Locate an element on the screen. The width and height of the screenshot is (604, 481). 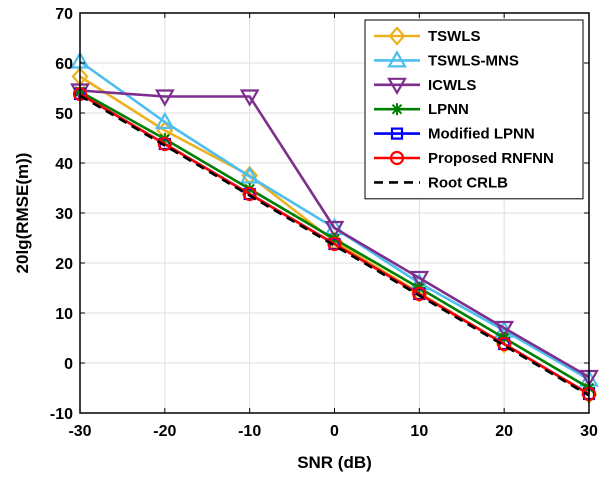
legend-label: TSWLS is located at coordinates (454, 36).